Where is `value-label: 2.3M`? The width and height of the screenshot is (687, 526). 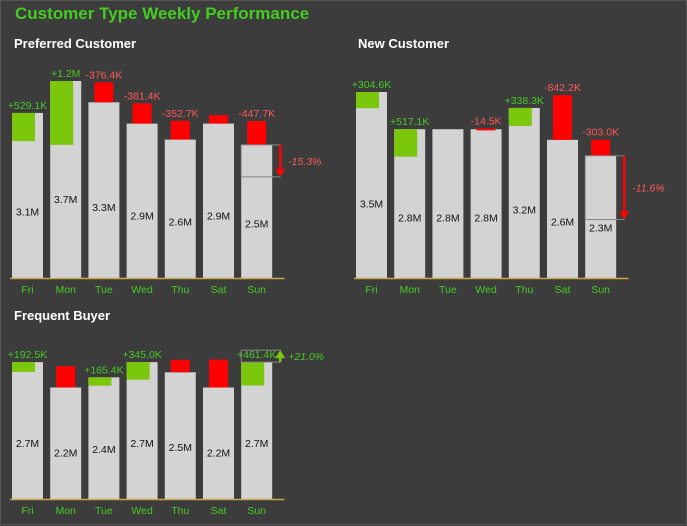 value-label: 2.3M is located at coordinates (600, 229).